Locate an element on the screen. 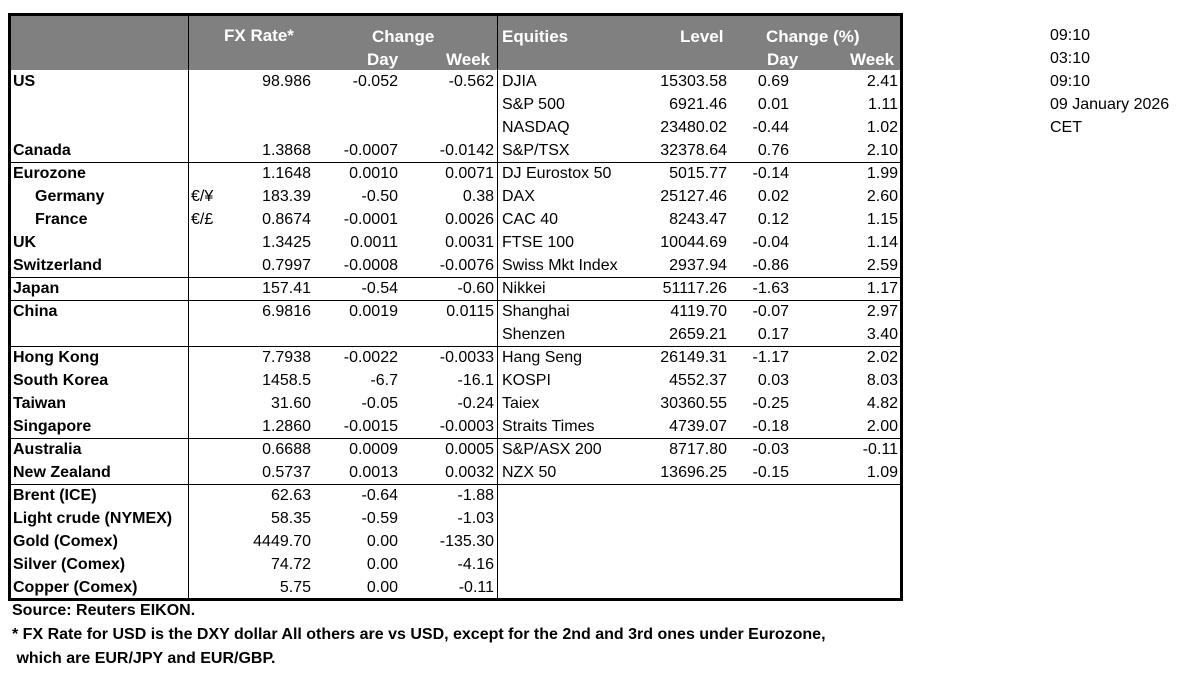 The width and height of the screenshot is (1188, 685). cell-idx-day: 0.03 is located at coordinates (773, 380).